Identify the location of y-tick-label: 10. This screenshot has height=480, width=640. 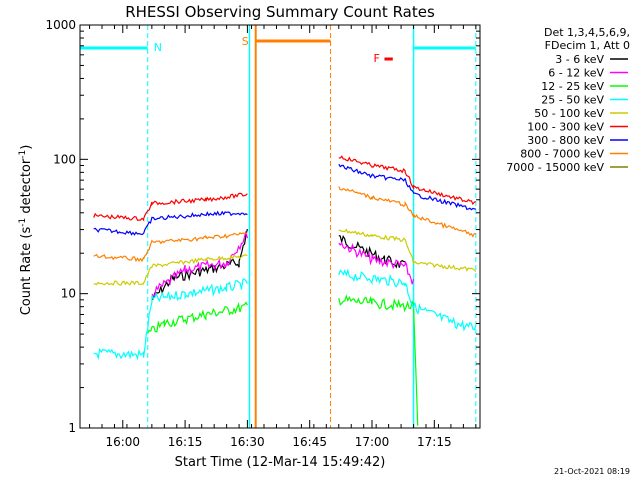
(68, 294).